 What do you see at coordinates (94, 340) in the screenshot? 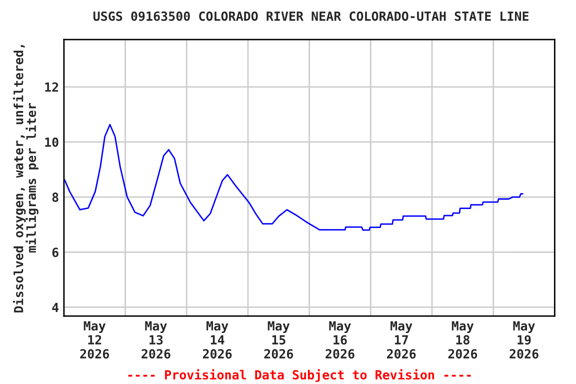
I see `x-tick-label: May 12 2026` at bounding box center [94, 340].